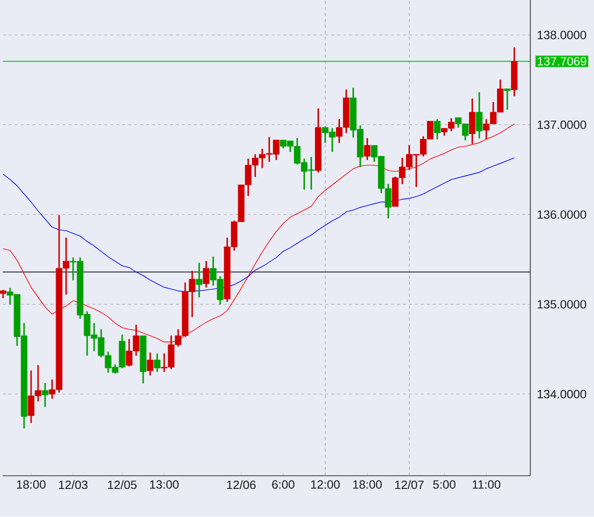 This screenshot has height=517, width=594. What do you see at coordinates (562, 35) in the screenshot?
I see `y-tick-label: 138.0000` at bounding box center [562, 35].